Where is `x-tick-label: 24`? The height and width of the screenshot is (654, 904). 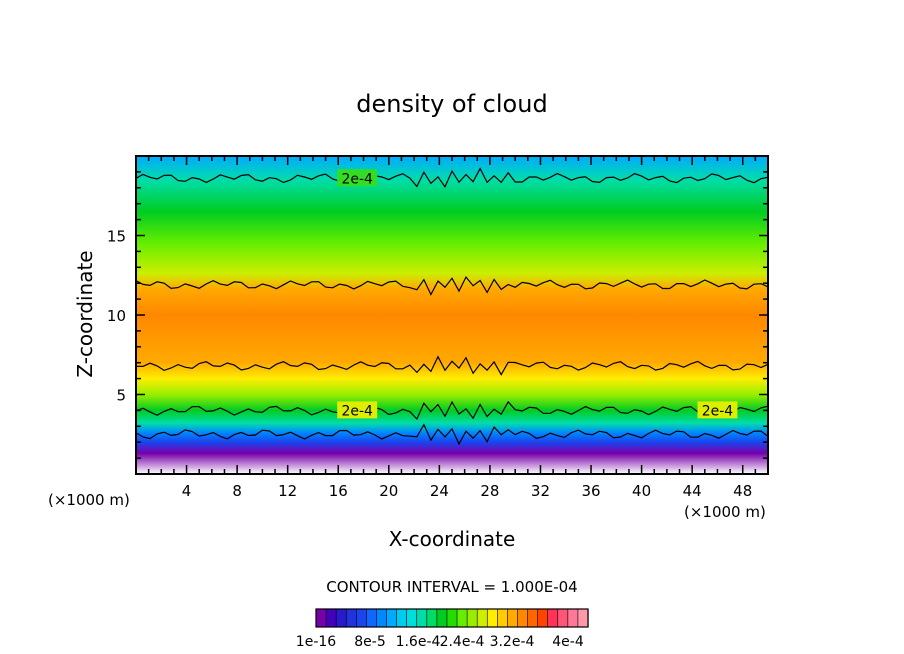
x-tick-label: 24 is located at coordinates (439, 491).